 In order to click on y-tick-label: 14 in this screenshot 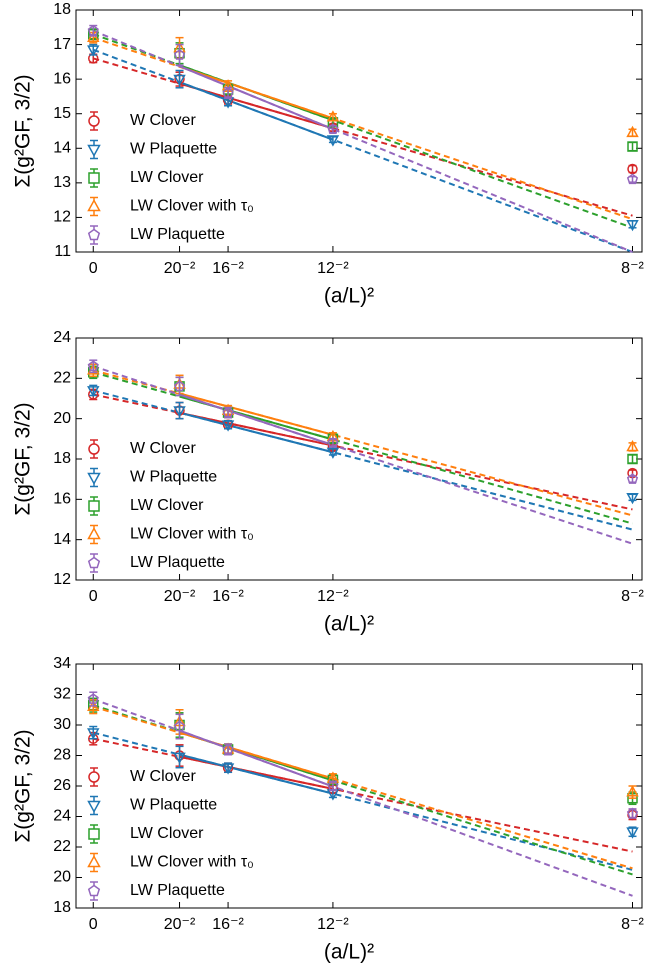, I will do `click(62, 148)`.